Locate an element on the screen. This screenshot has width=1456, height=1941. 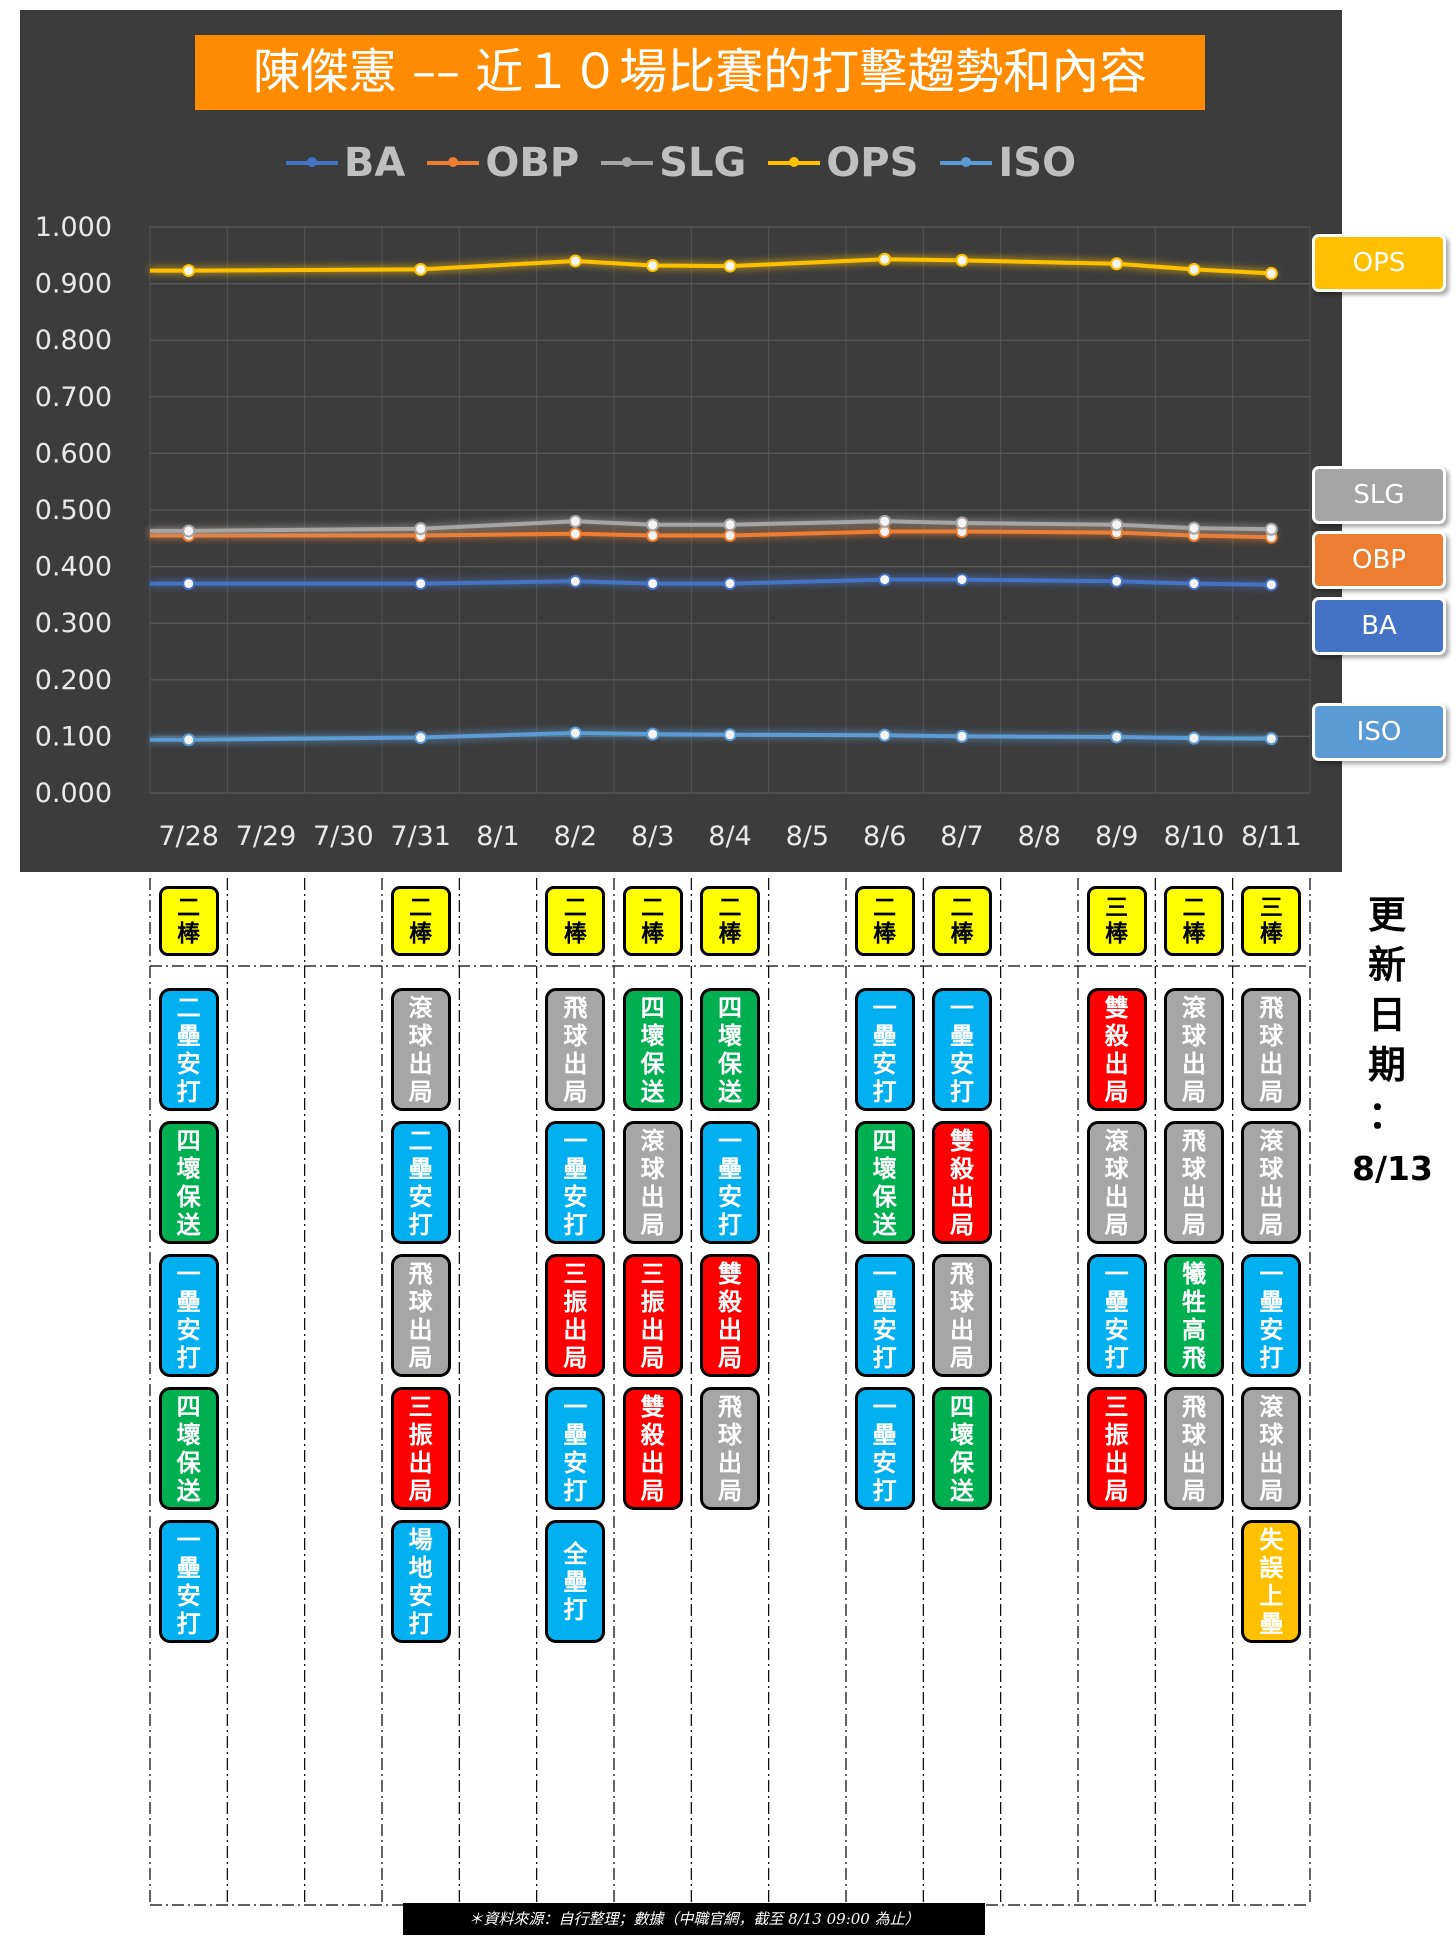
update-date-block: 更新日期 ： 8/13 is located at coordinates (1392, 1042).